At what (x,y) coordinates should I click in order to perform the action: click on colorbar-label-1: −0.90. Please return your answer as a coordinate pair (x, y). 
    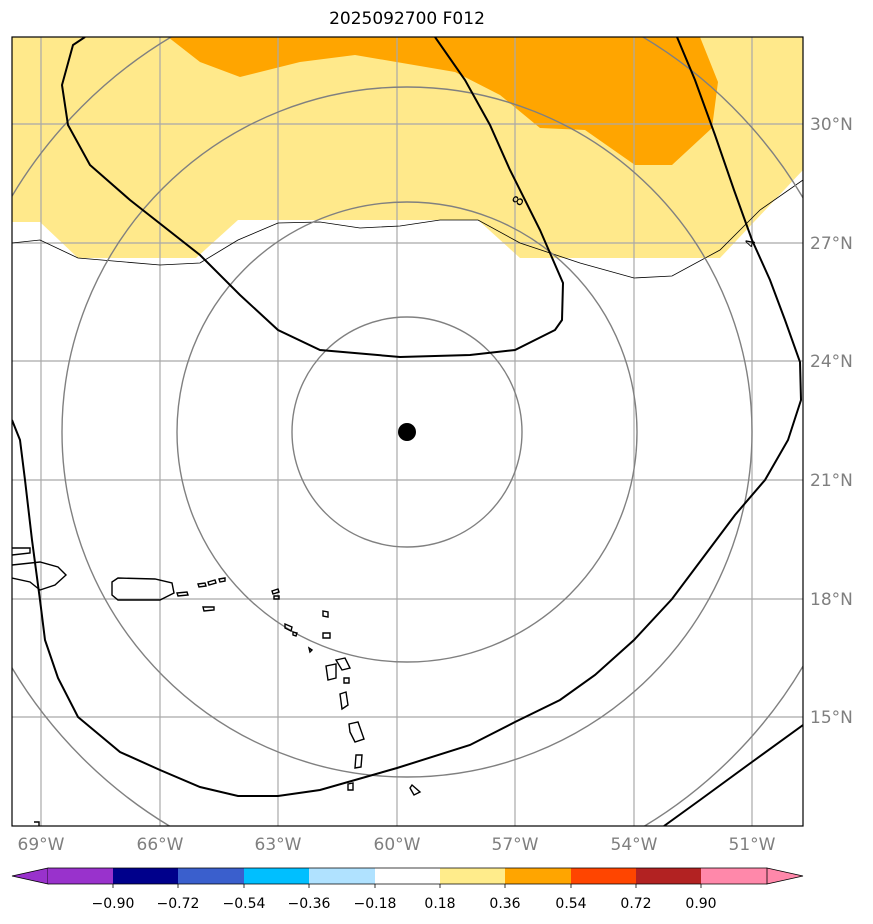
    Looking at the image, I should click on (113, 904).